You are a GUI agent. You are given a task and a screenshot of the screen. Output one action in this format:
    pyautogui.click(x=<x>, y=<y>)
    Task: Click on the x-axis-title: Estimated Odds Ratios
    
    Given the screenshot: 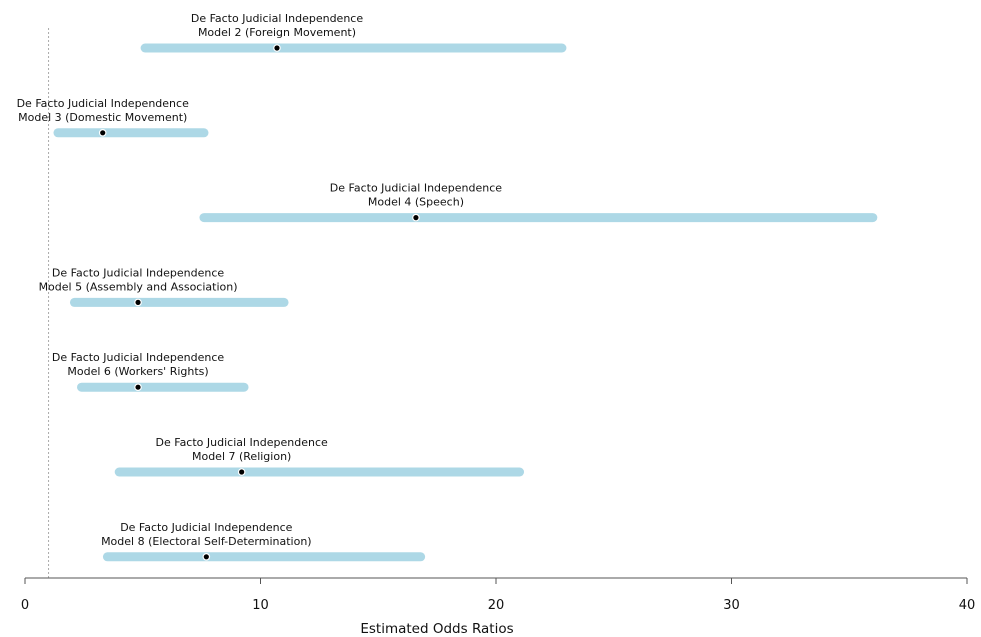 What is the action you would take?
    pyautogui.click(x=436, y=629)
    